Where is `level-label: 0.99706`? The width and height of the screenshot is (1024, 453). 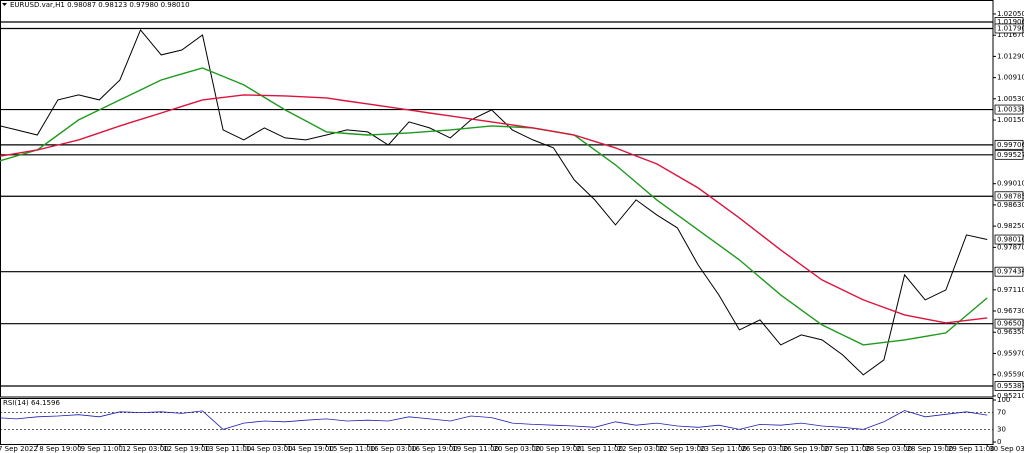
level-label: 0.99706 is located at coordinates (1010, 145).